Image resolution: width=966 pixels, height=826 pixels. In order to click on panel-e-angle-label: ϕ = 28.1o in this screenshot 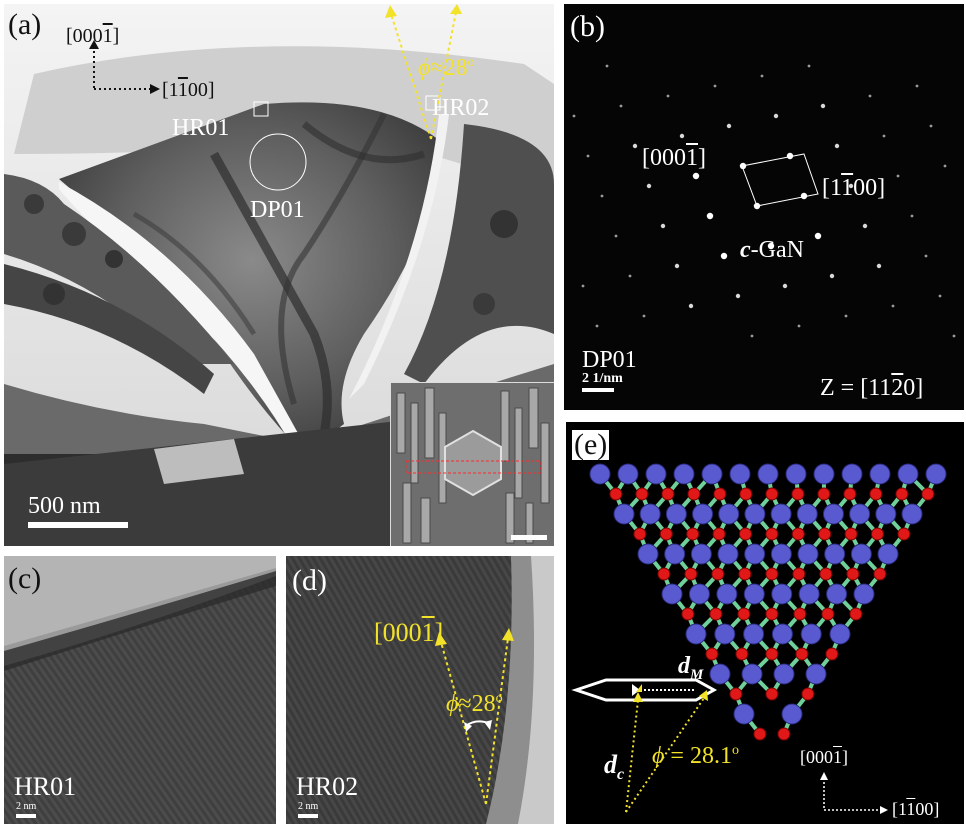, I will do `click(695, 756)`.